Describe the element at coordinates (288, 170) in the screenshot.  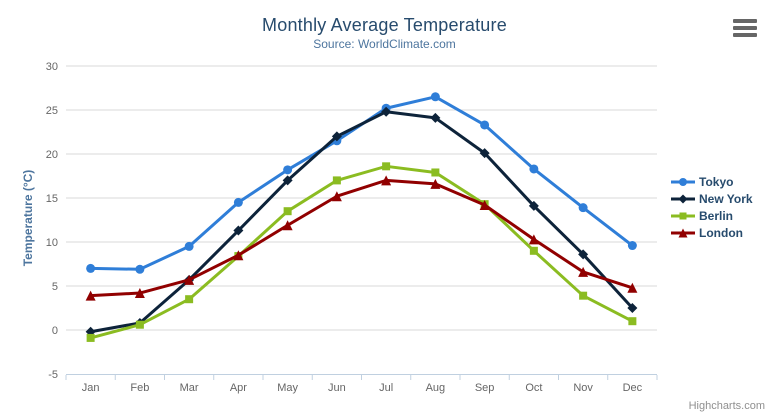
I see `point-tokyo-may` at that location.